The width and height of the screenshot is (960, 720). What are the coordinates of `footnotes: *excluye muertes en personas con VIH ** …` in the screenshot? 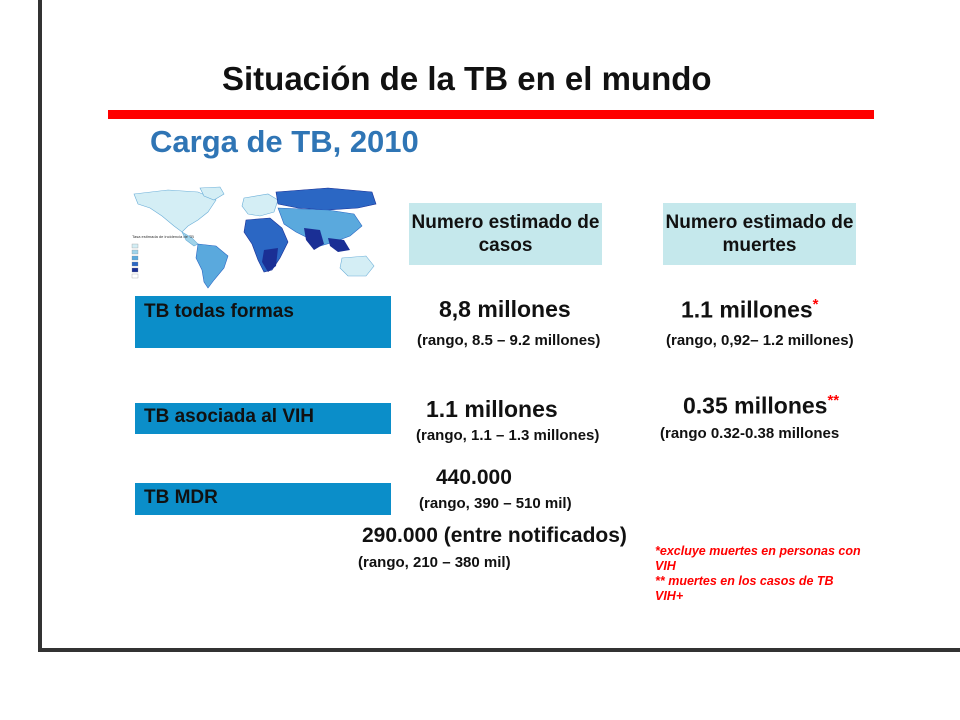 It's located at (760, 574).